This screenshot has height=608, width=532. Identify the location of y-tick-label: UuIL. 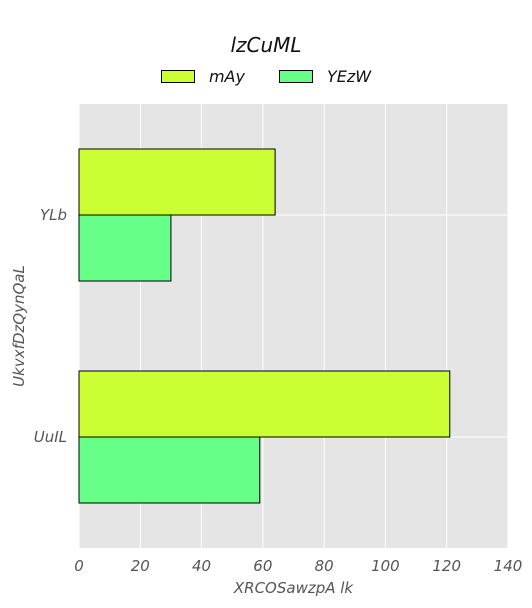
(50, 437).